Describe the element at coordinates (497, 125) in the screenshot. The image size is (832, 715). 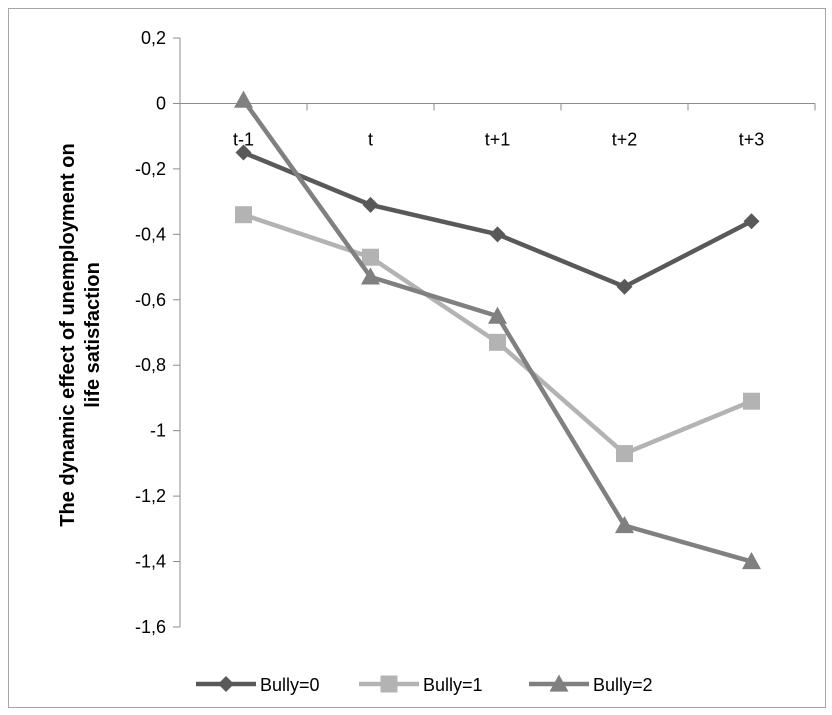
I see `x-axis: t-1 t t+1 t+2 t+3` at that location.